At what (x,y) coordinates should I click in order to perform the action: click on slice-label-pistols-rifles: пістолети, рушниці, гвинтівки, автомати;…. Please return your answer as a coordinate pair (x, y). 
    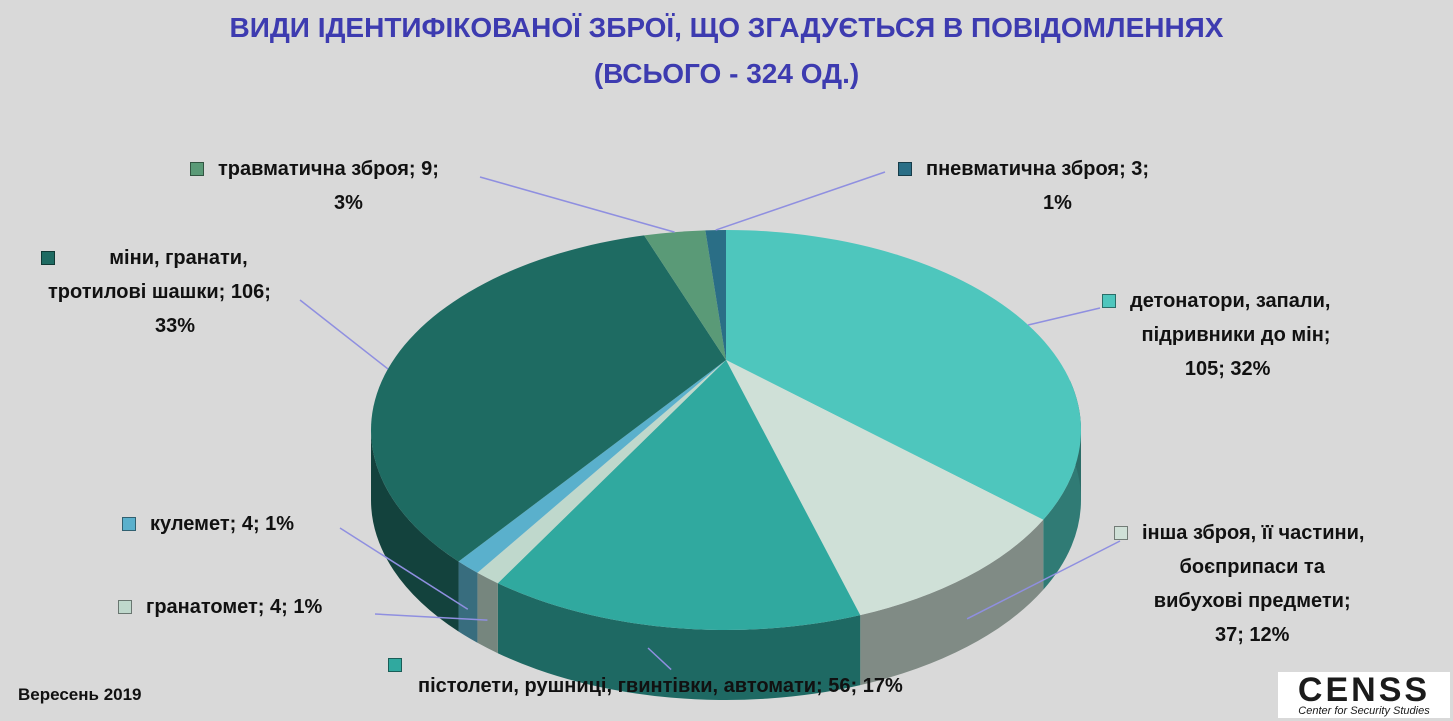
    Looking at the image, I should click on (645, 679).